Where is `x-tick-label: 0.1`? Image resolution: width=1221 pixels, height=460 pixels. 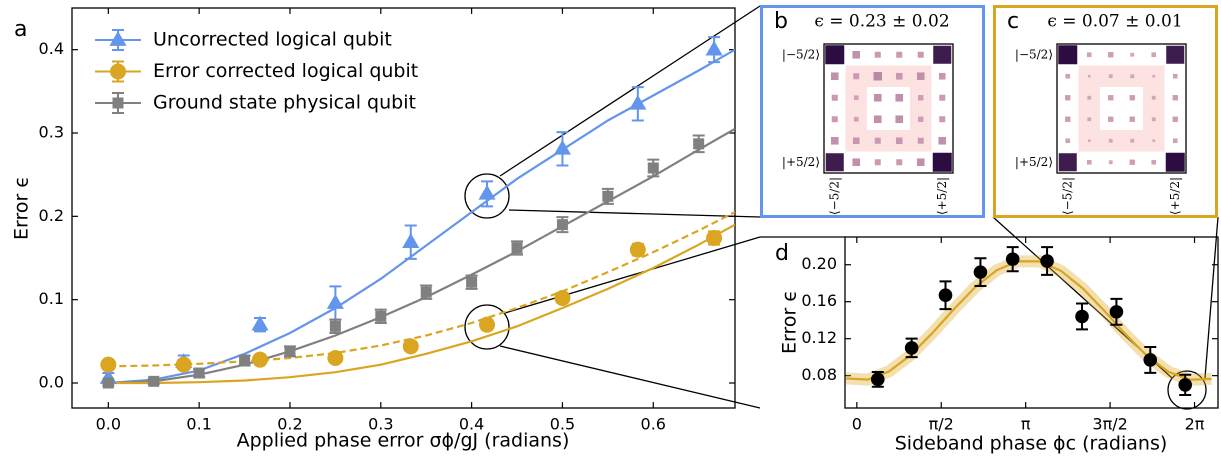
x-tick-label: 0.1 is located at coordinates (198, 424).